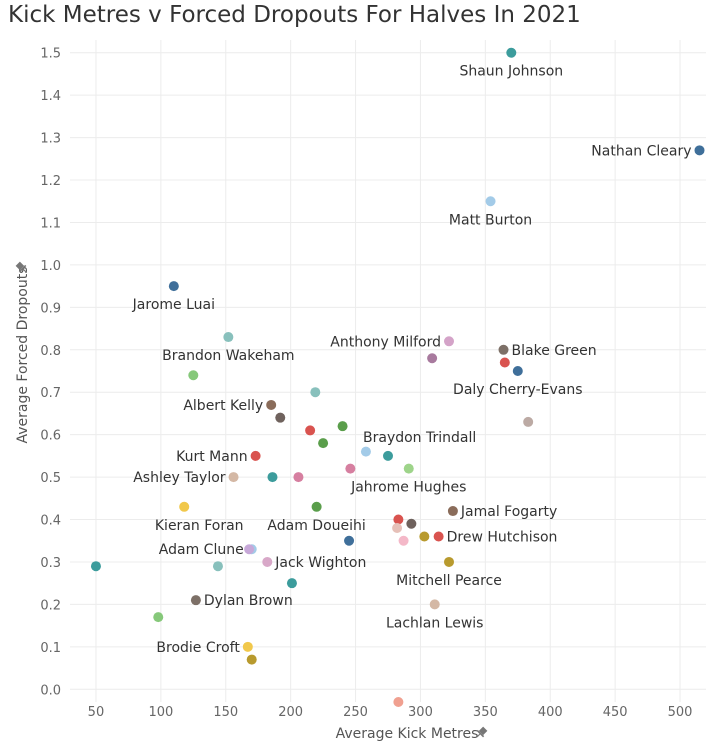  What do you see at coordinates (419, 438) in the screenshot?
I see `point-label: Braydon Trindall` at bounding box center [419, 438].